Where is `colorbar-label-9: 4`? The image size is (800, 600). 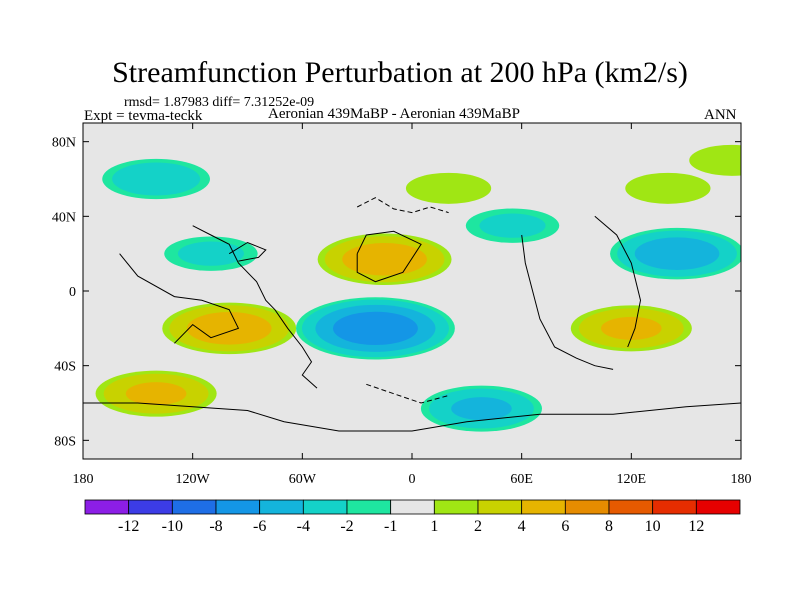
colorbar-label-9: 4 is located at coordinates (522, 526).